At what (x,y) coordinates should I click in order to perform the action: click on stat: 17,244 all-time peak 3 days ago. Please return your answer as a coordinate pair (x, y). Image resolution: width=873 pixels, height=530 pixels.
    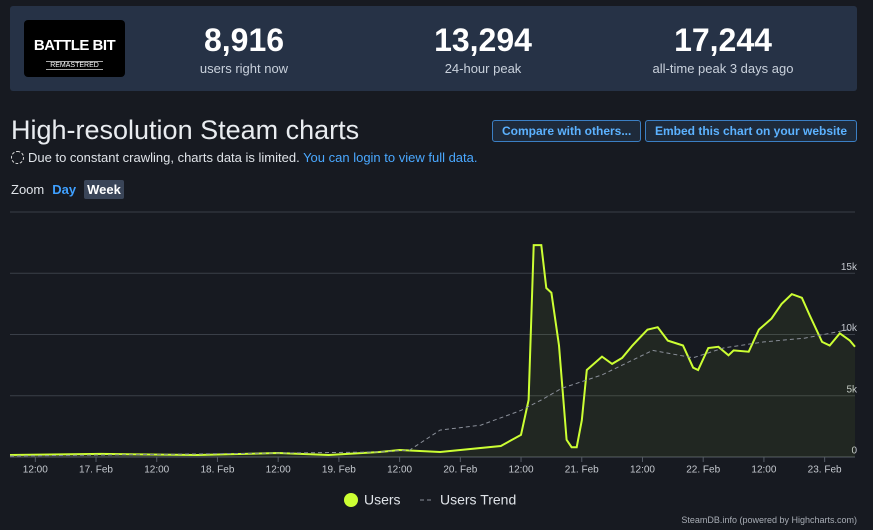
    Looking at the image, I should click on (723, 49).